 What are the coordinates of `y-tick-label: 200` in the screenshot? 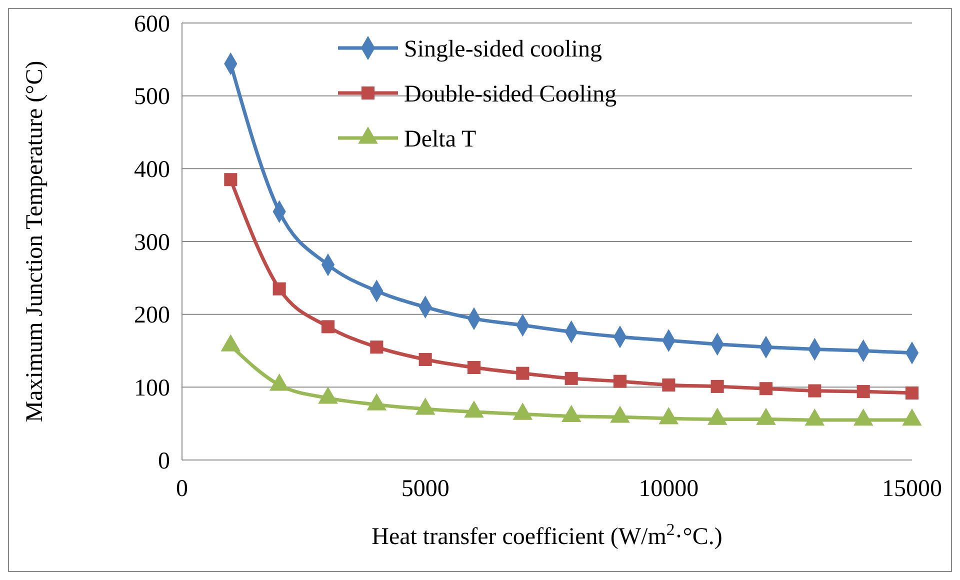 It's located at (152, 315).